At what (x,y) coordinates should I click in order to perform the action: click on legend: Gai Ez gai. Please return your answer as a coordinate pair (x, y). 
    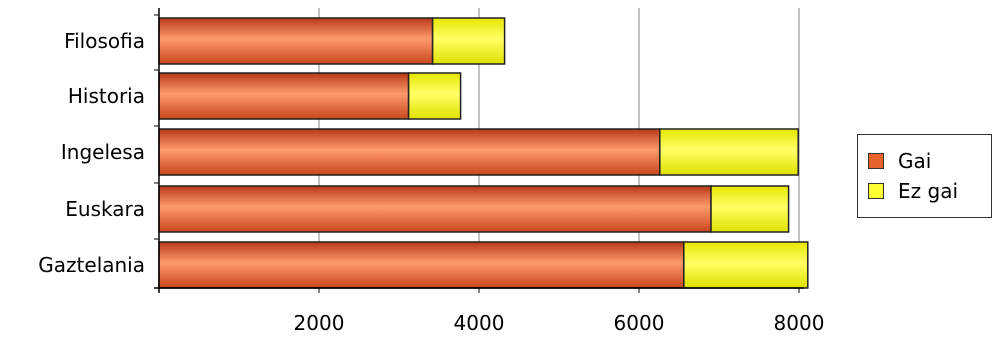
    Looking at the image, I should click on (924, 176).